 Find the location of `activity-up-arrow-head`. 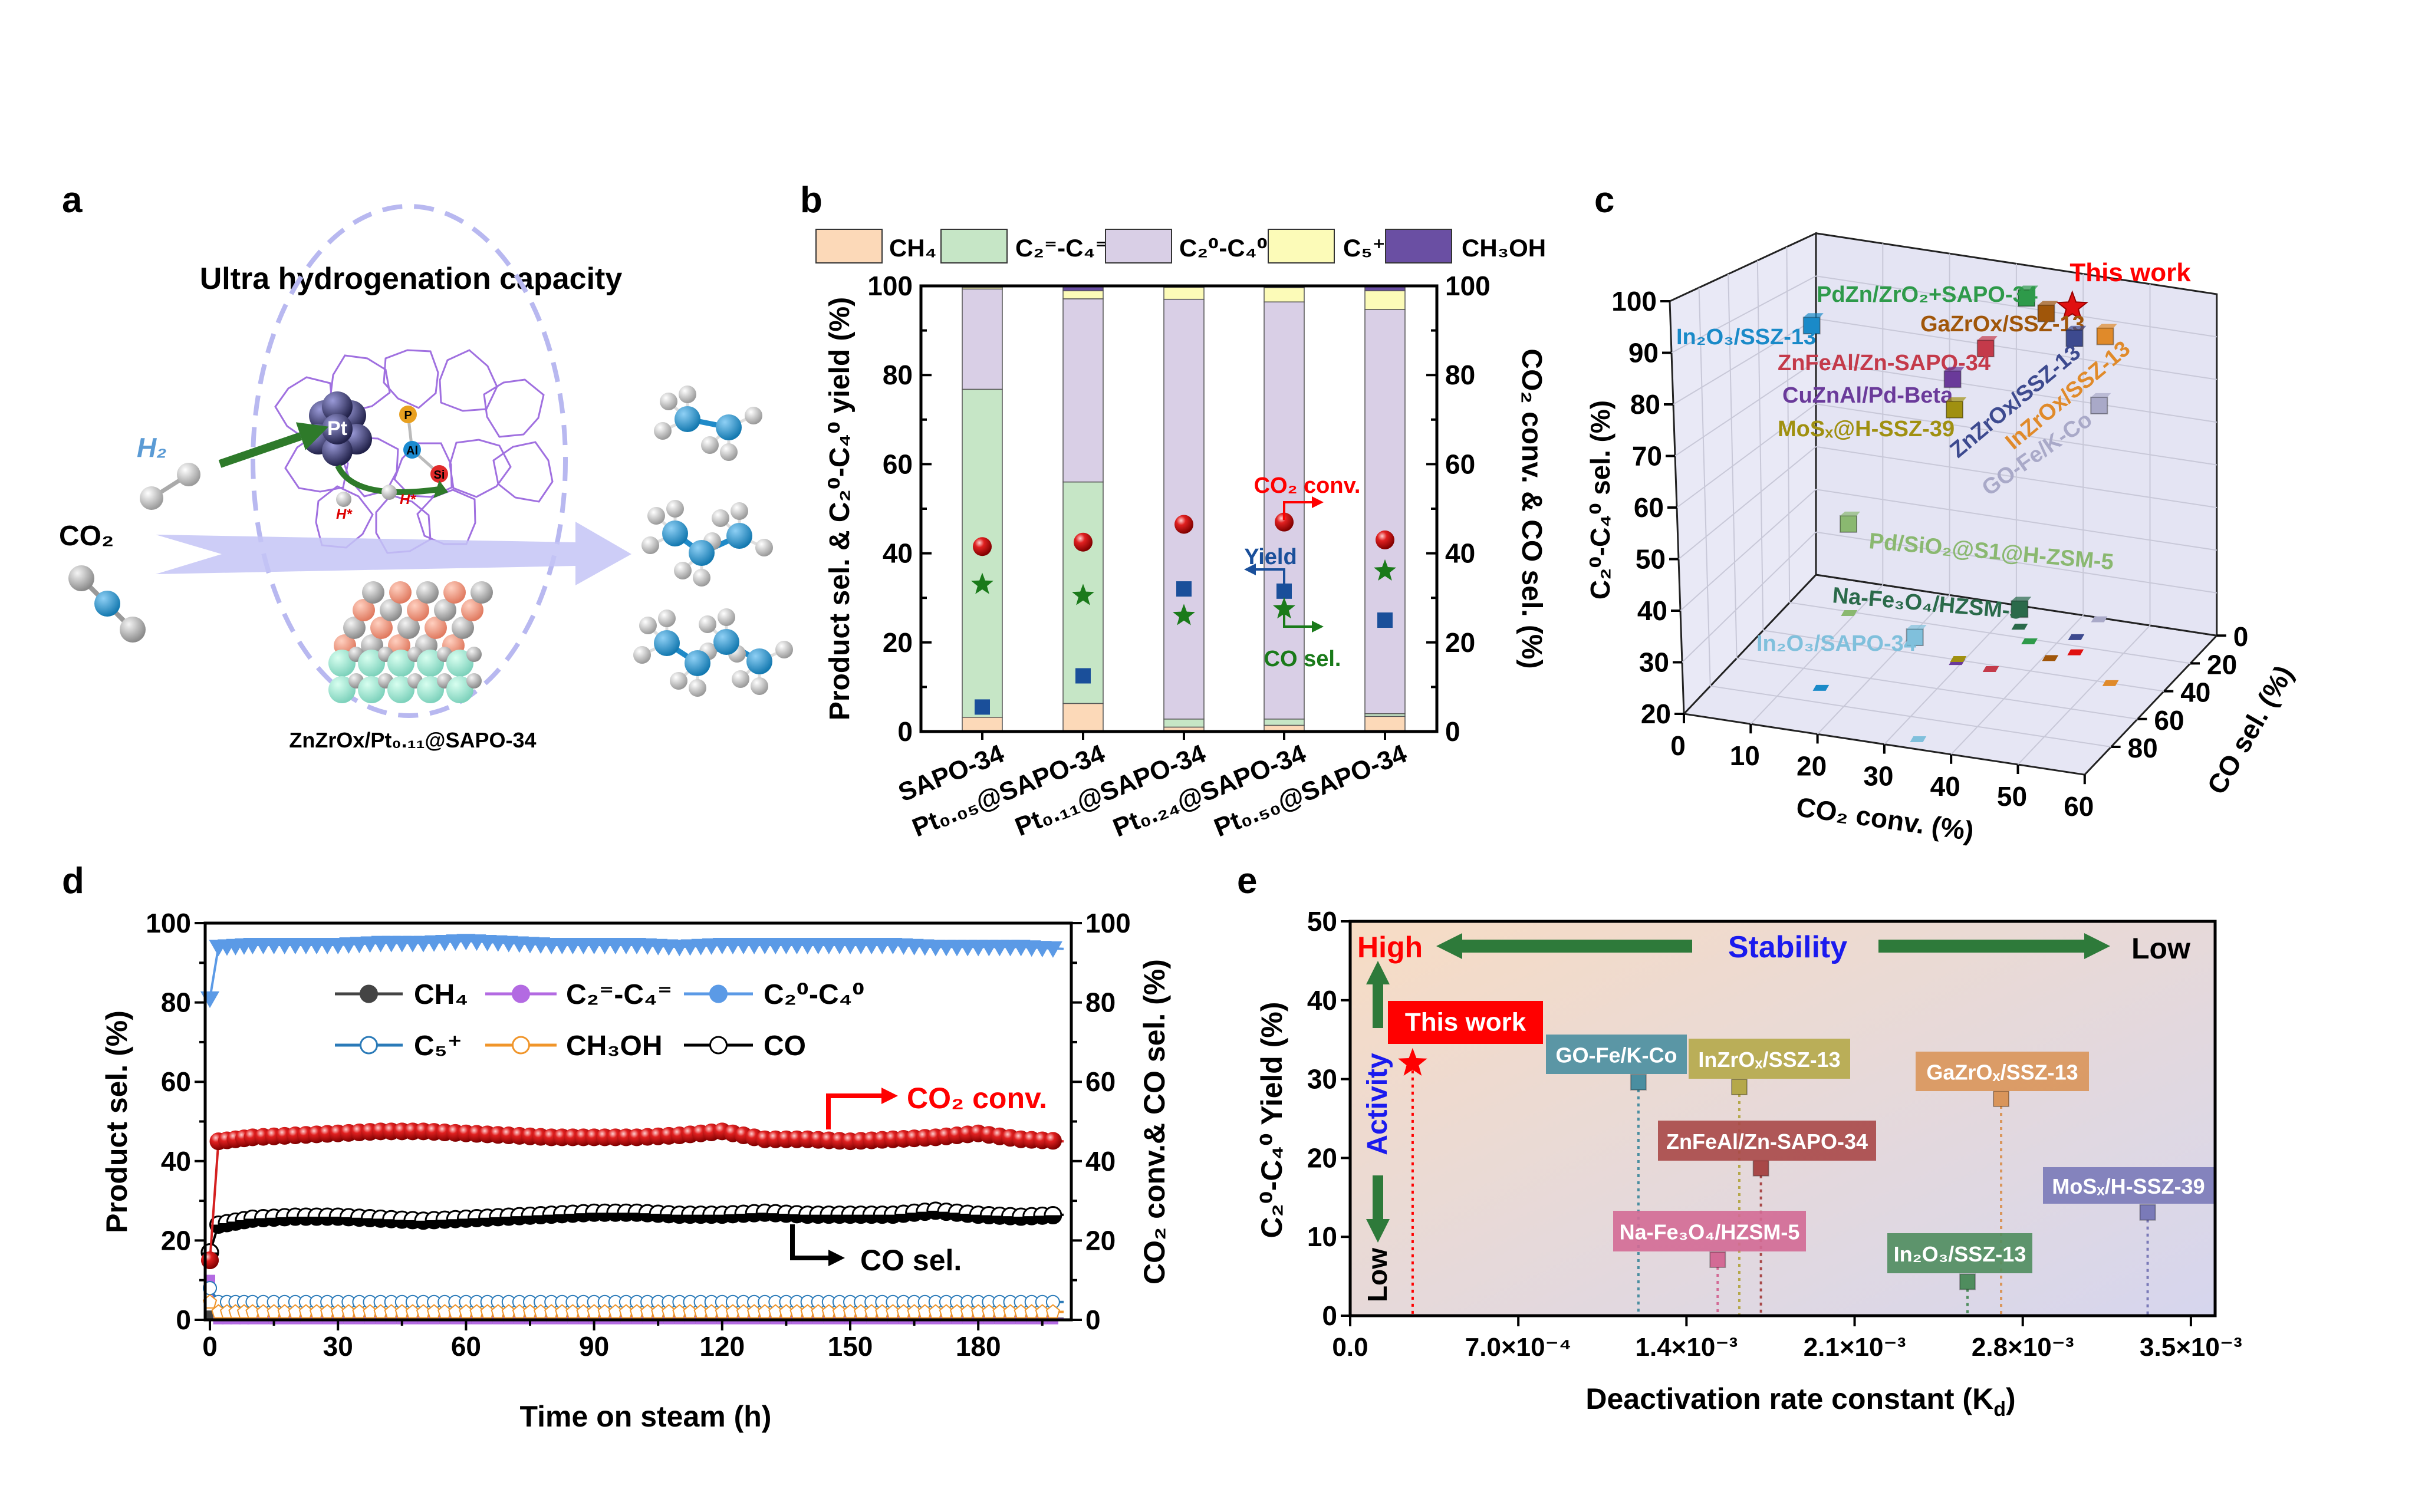

activity-up-arrow-head is located at coordinates (1378, 972).